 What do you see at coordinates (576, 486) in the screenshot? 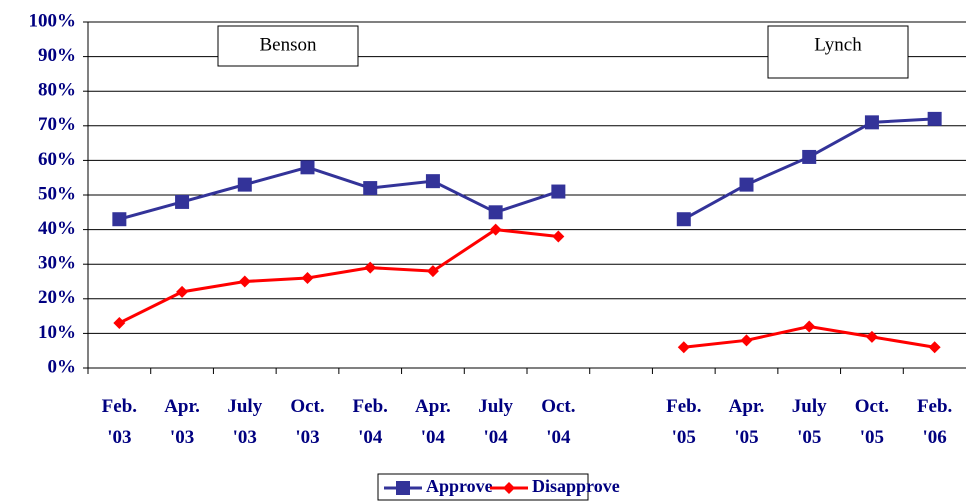
I see `legend-label: Disapprove` at bounding box center [576, 486].